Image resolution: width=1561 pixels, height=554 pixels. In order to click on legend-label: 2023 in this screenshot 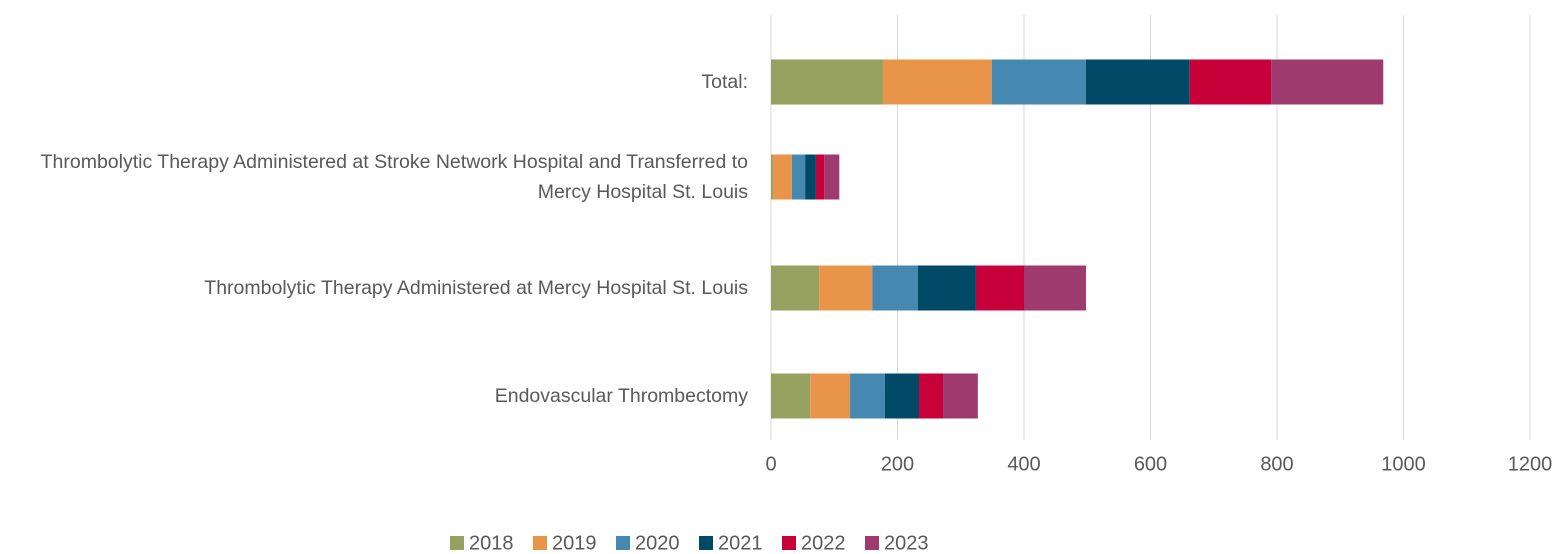, I will do `click(906, 543)`.